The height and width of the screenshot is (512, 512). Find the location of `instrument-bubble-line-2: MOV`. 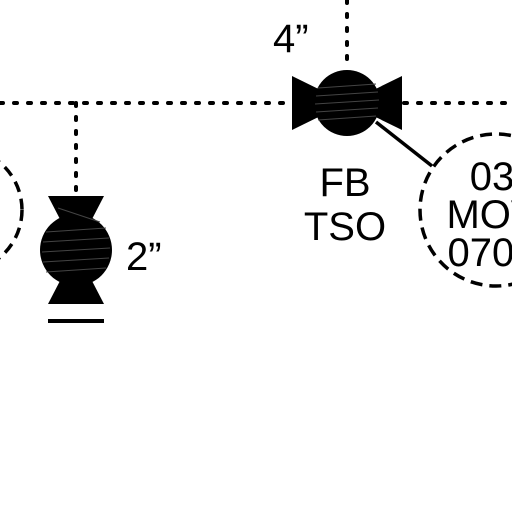

instrument-bubble-line-2: MOV is located at coordinates (479, 215).